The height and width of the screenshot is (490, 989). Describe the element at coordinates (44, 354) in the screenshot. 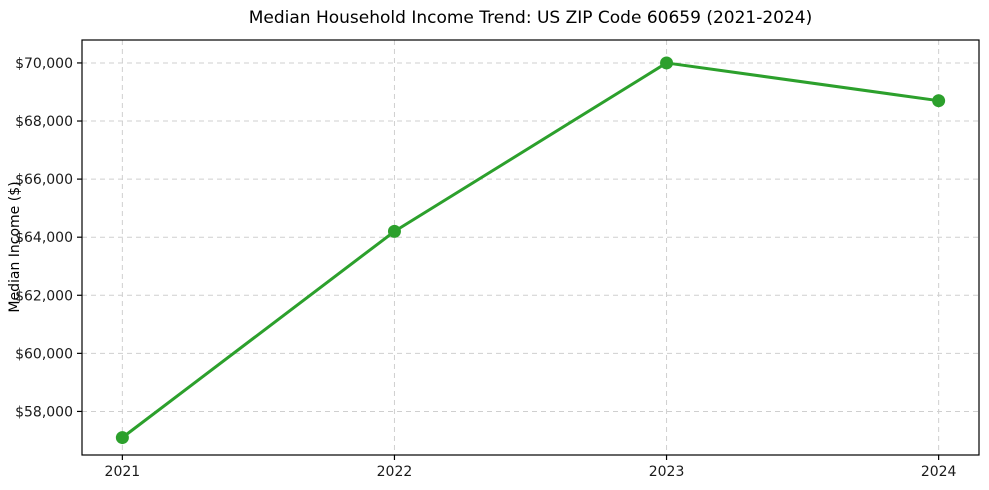

I see `y-tick-label: $60,000` at that location.